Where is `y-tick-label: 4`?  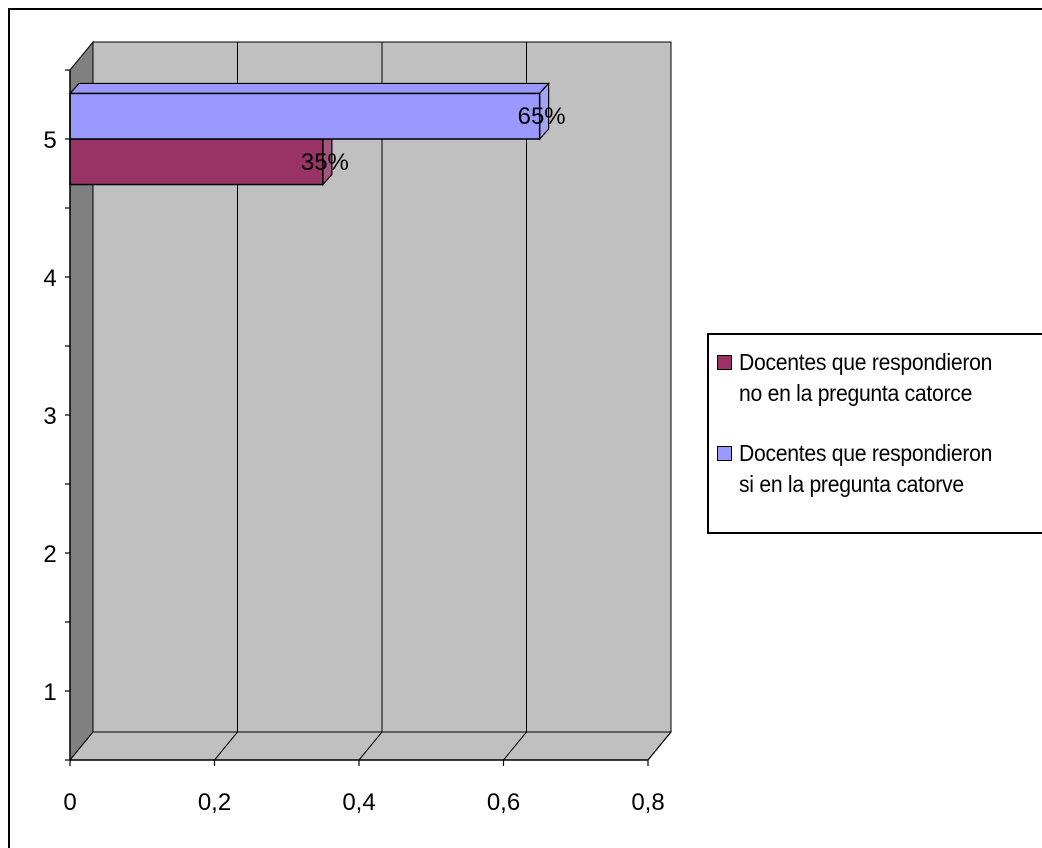
y-tick-label: 4 is located at coordinates (49, 278).